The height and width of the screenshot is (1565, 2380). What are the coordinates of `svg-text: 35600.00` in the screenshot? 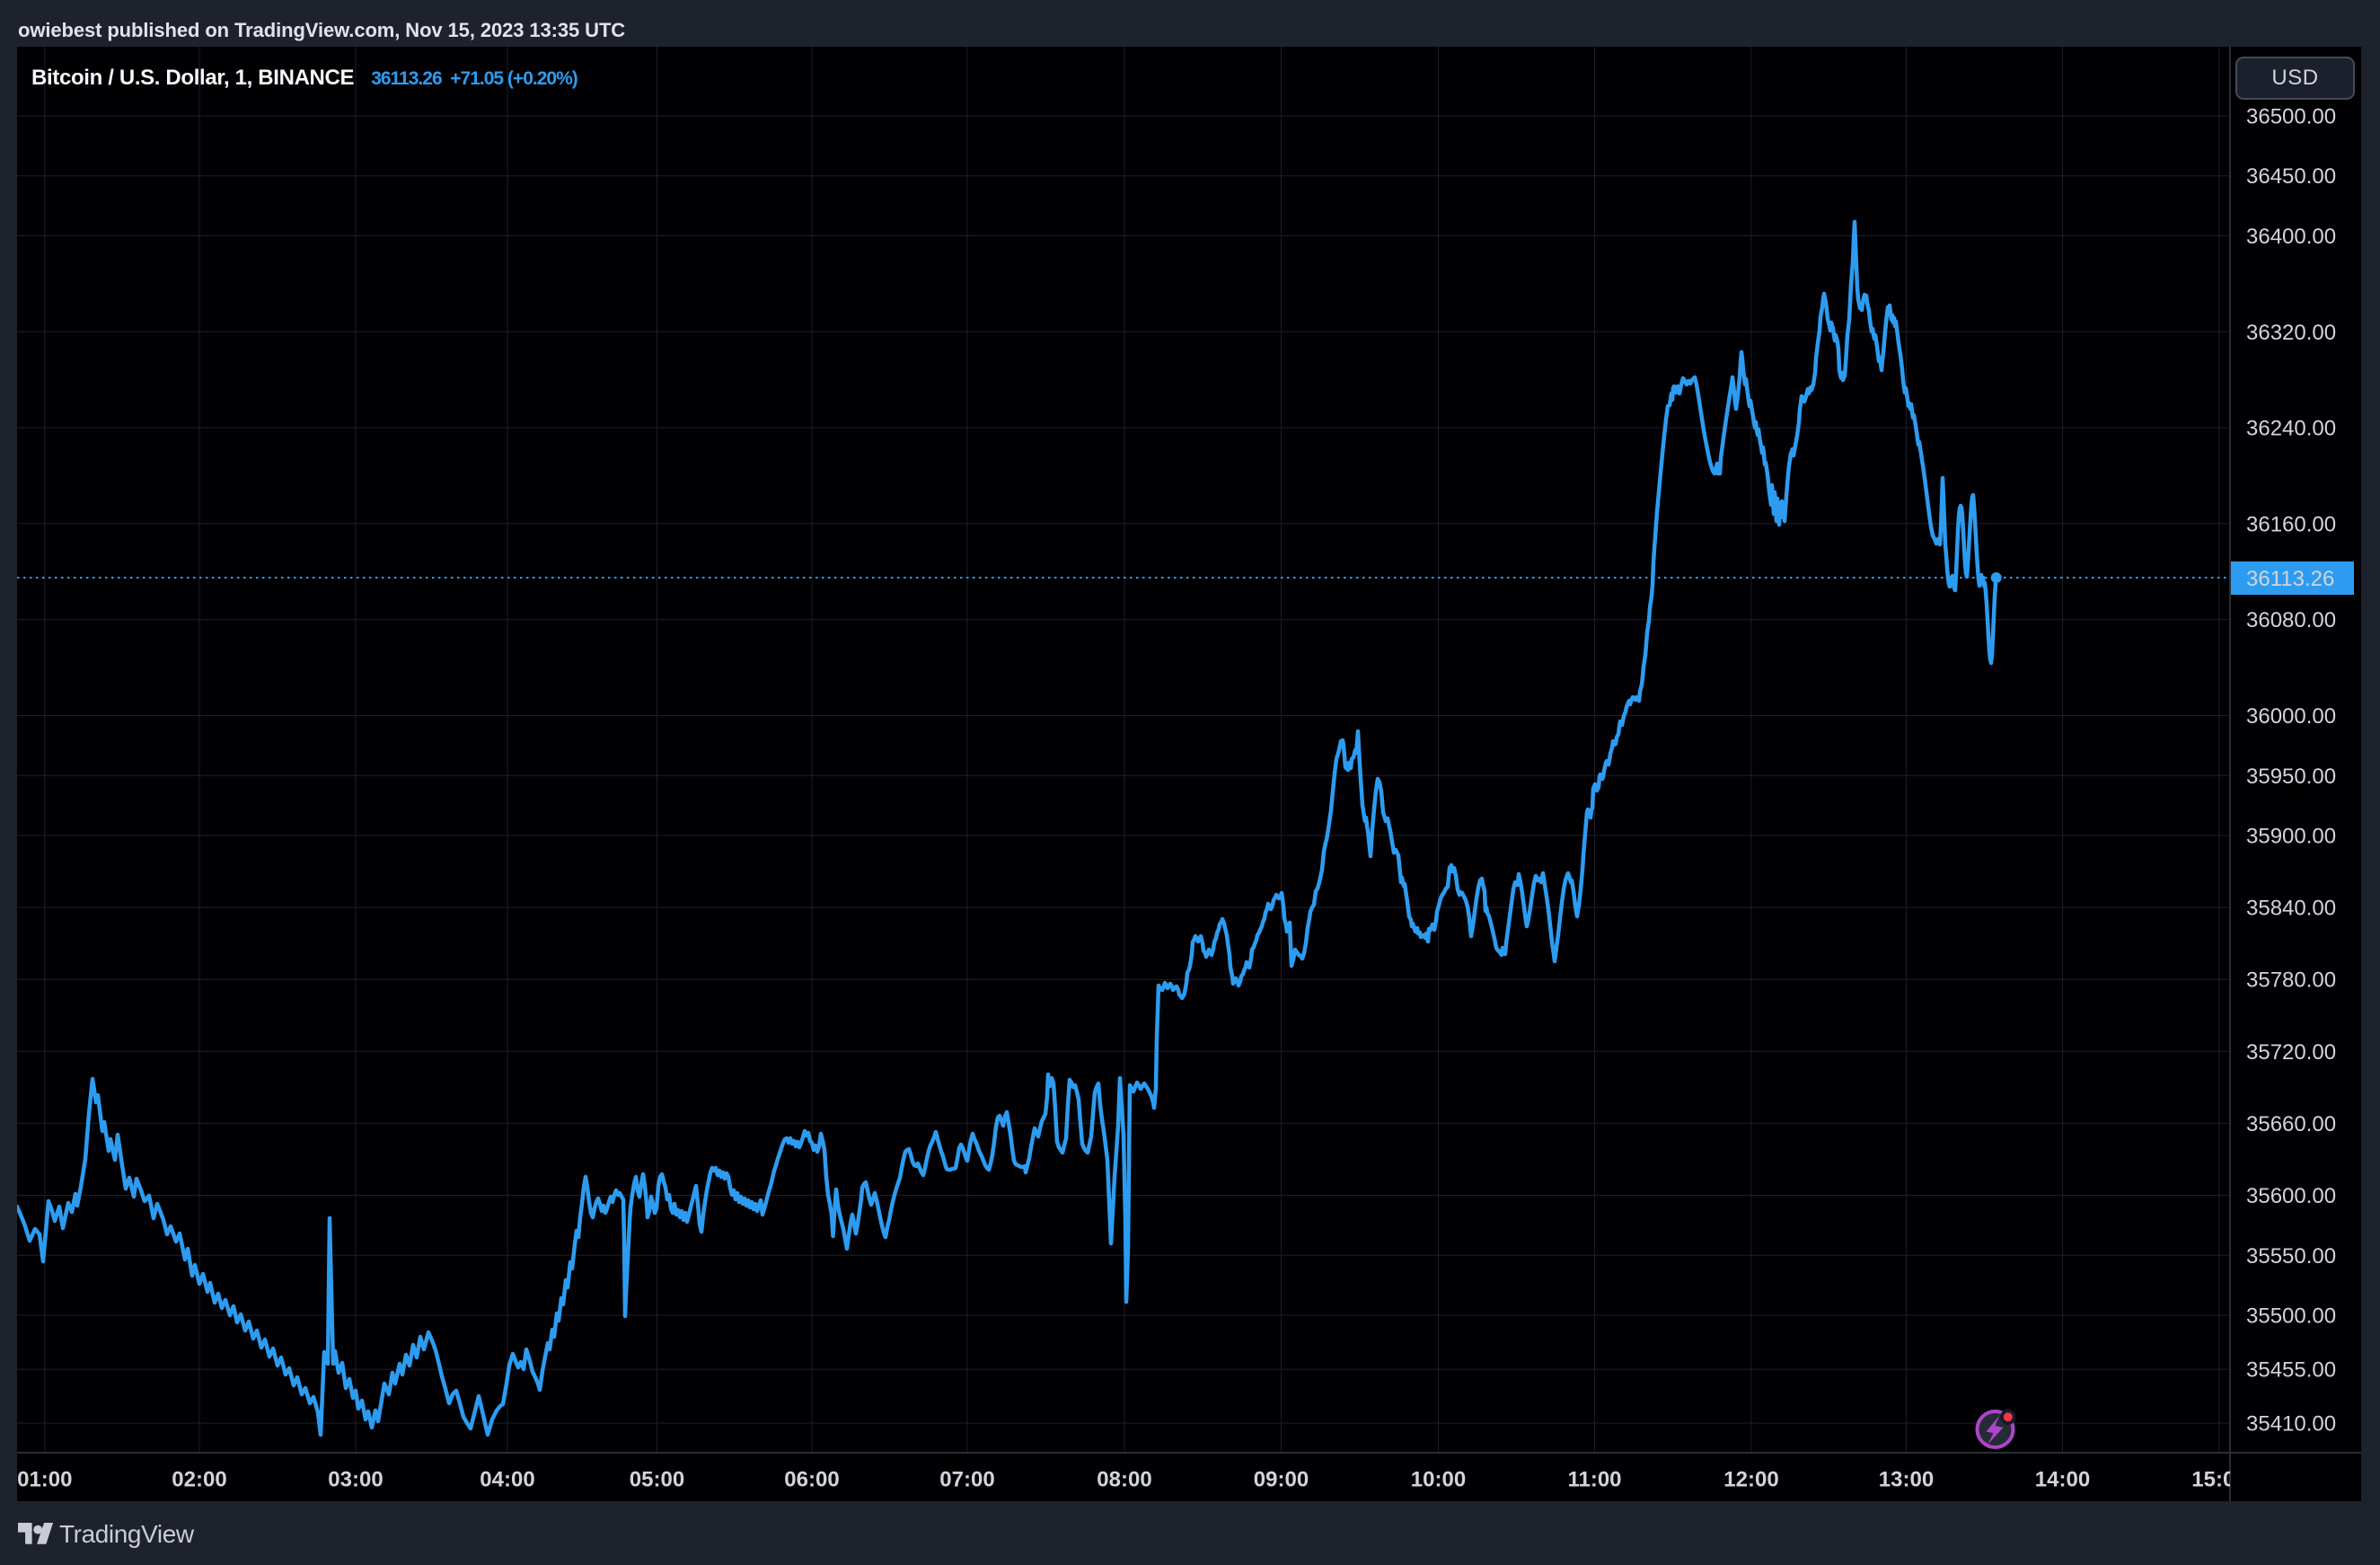 It's located at (2291, 1196).